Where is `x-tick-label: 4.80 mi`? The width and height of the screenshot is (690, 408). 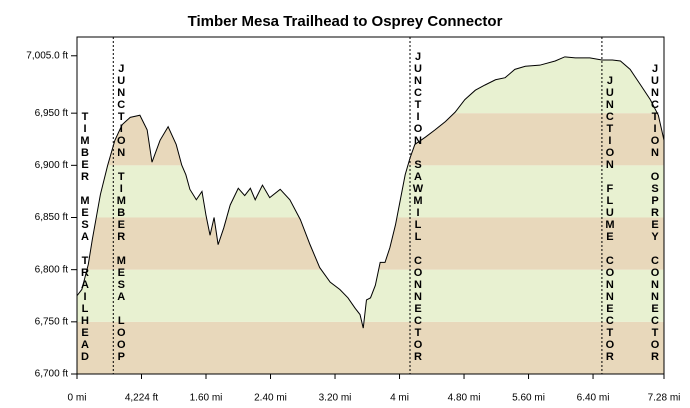
x-tick-label: 4.80 mi is located at coordinates (464, 398).